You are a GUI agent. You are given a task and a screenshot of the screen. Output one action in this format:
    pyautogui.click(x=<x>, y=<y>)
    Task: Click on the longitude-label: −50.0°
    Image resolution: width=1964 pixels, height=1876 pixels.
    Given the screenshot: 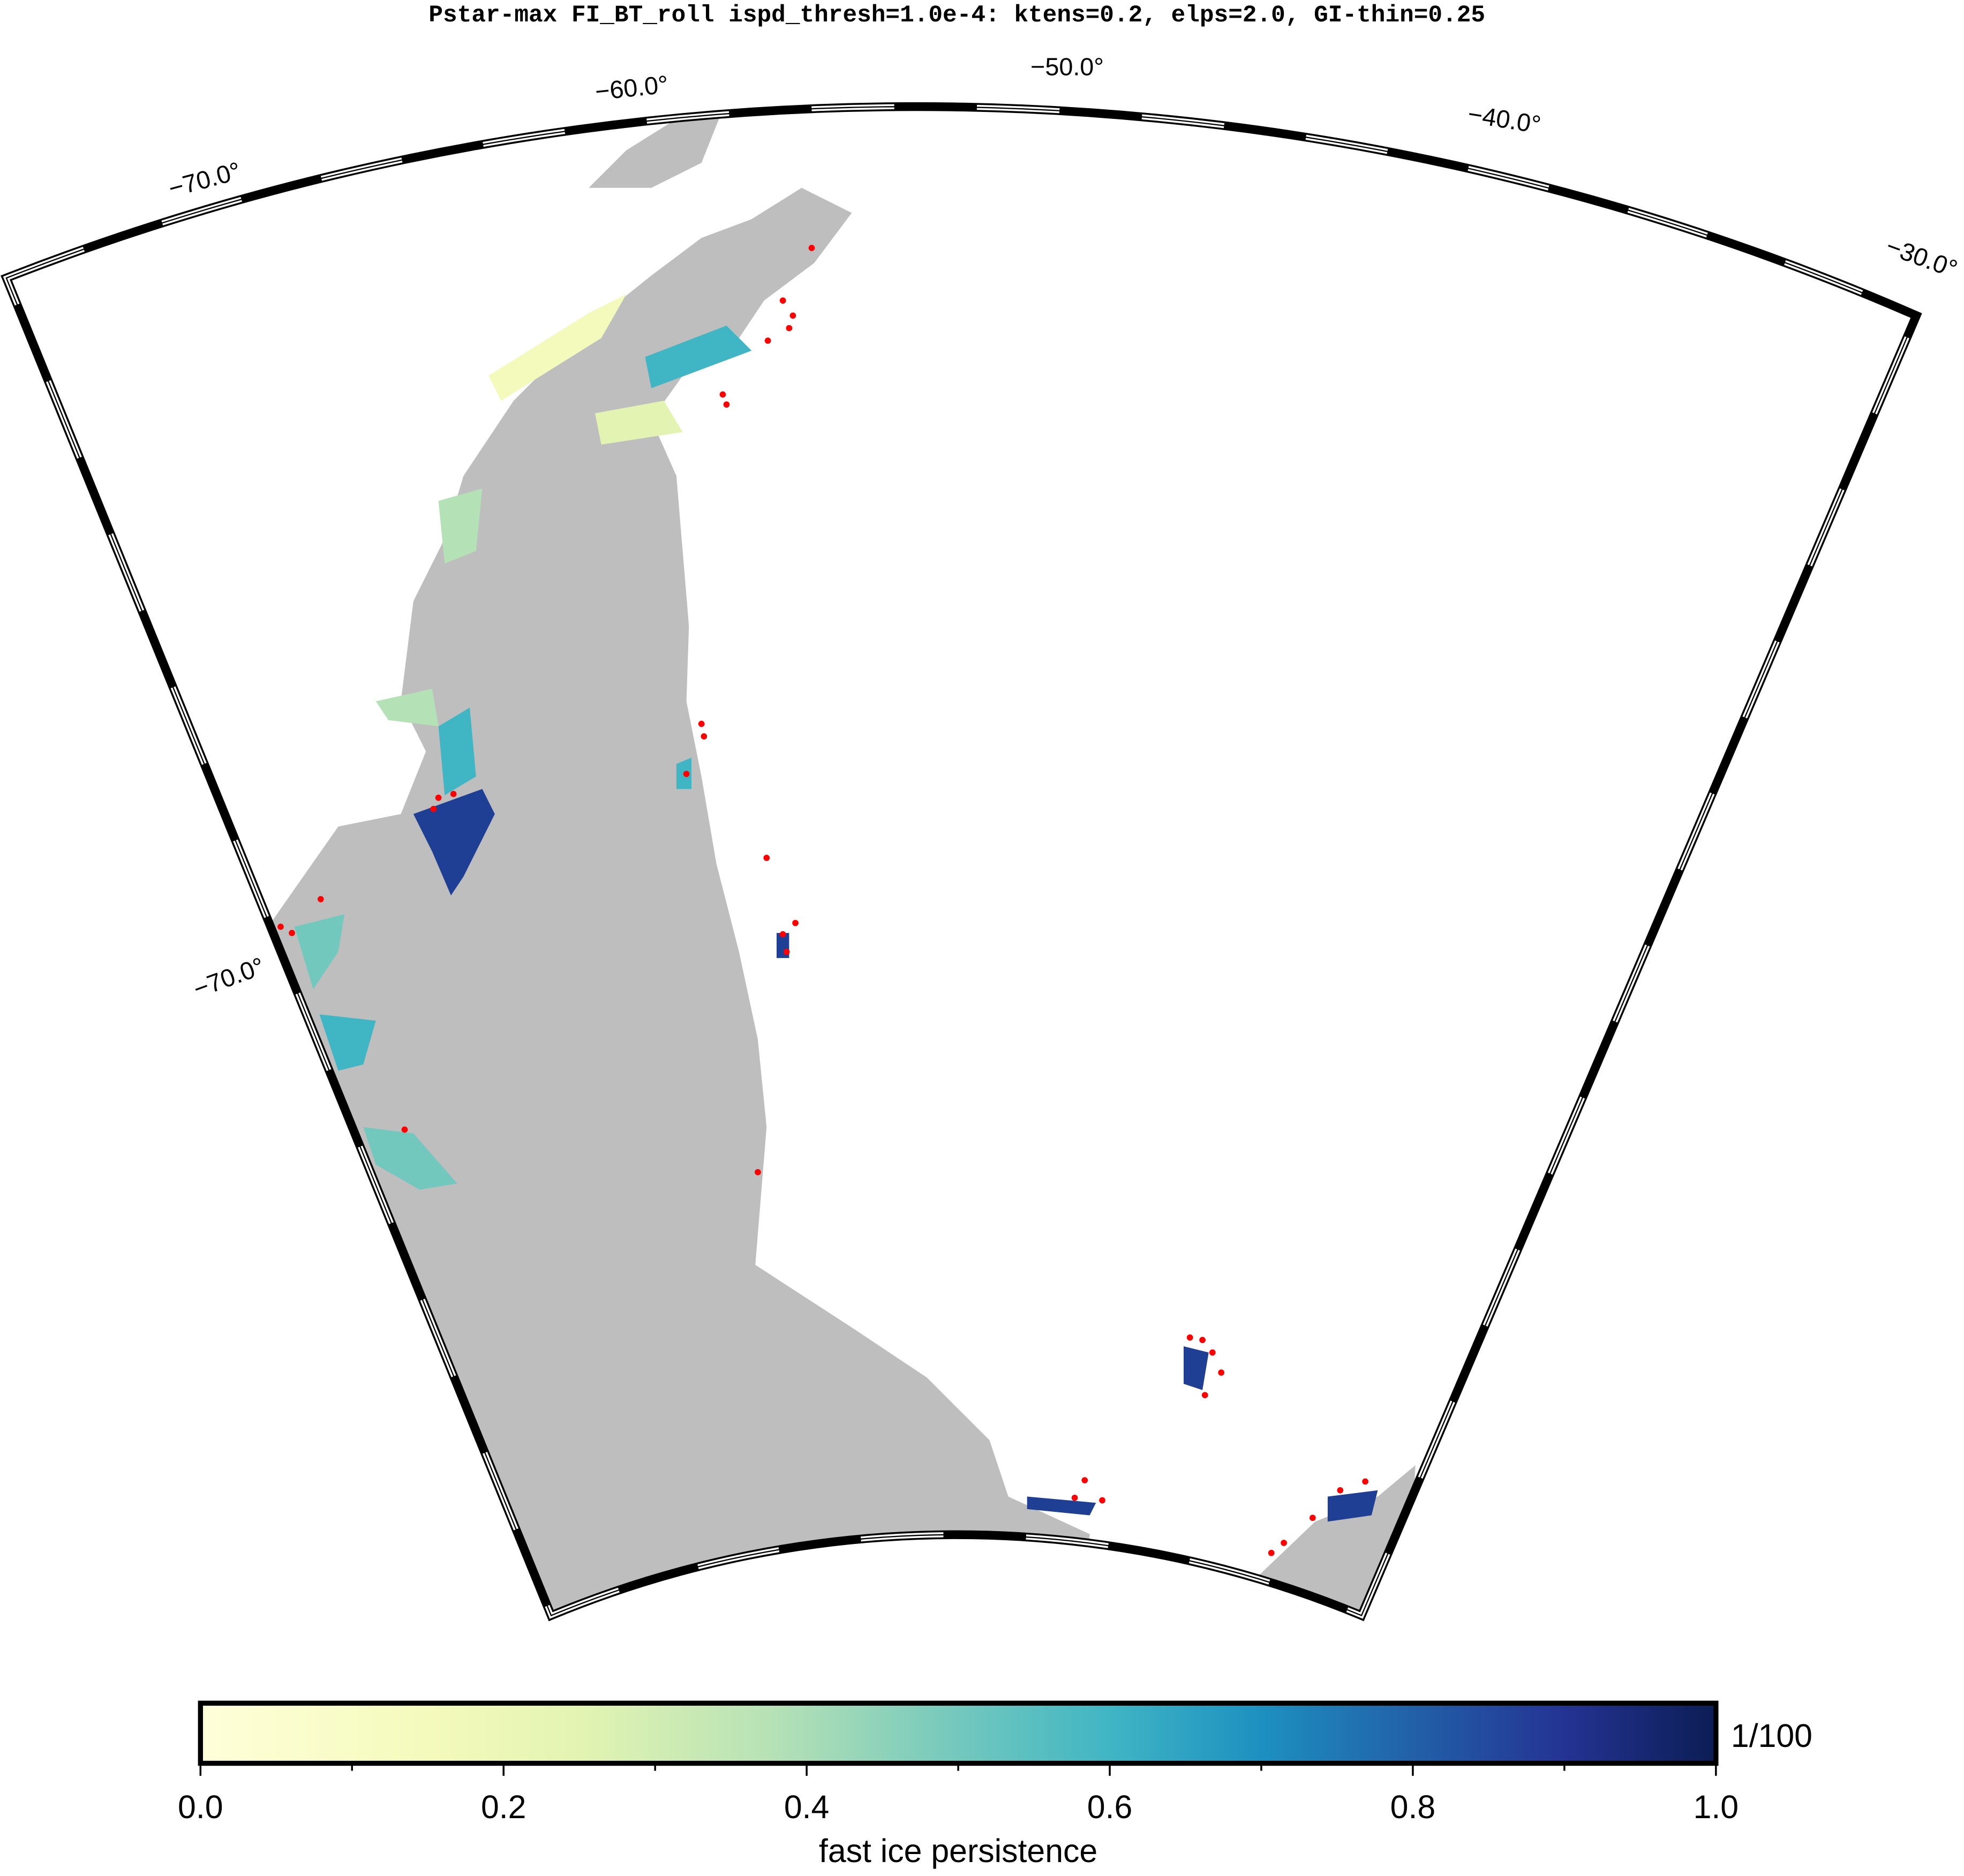 What is the action you would take?
    pyautogui.click(x=1067, y=66)
    